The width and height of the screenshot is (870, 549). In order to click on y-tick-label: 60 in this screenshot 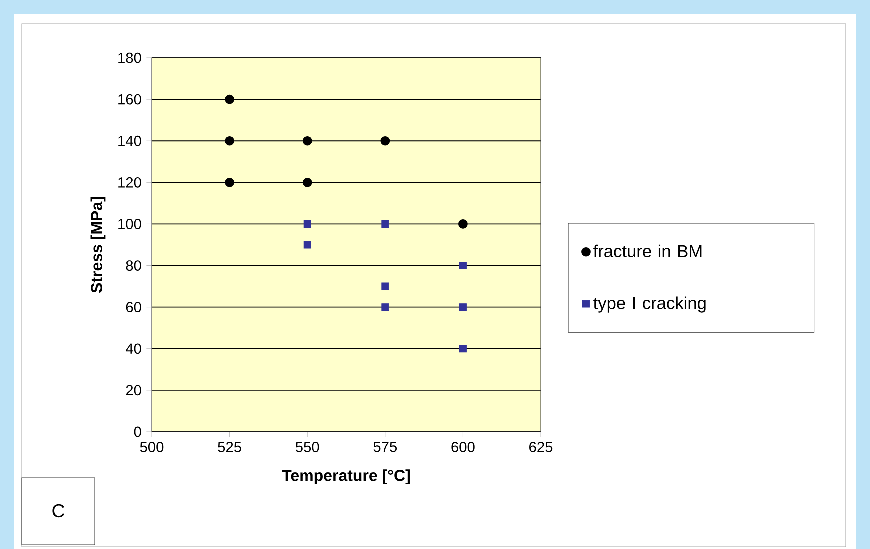, I will do `click(134, 307)`.